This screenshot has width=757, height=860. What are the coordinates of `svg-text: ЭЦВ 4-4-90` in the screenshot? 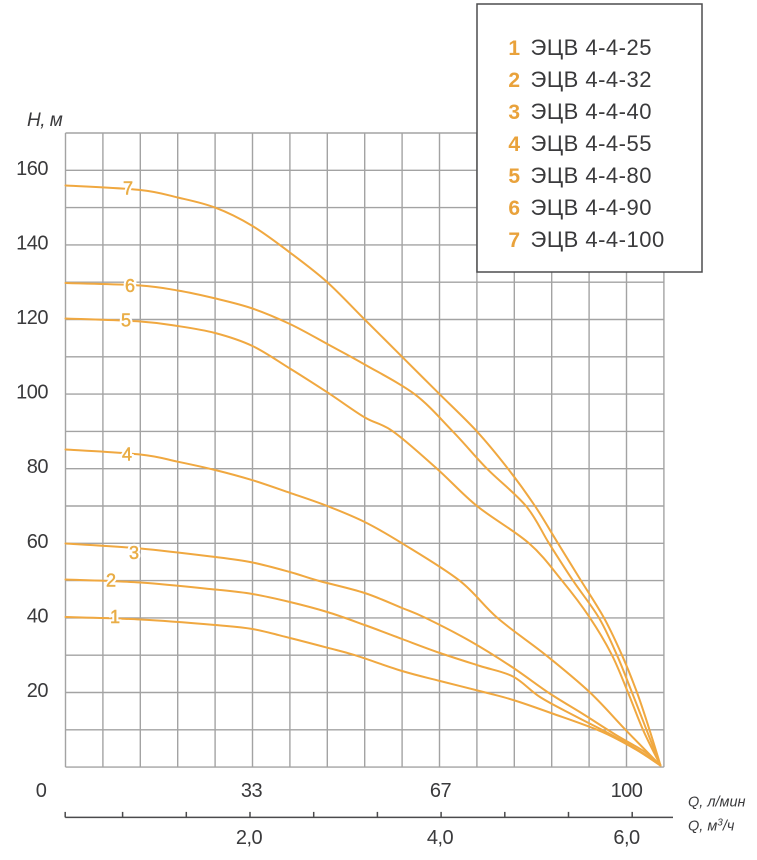 It's located at (591, 207).